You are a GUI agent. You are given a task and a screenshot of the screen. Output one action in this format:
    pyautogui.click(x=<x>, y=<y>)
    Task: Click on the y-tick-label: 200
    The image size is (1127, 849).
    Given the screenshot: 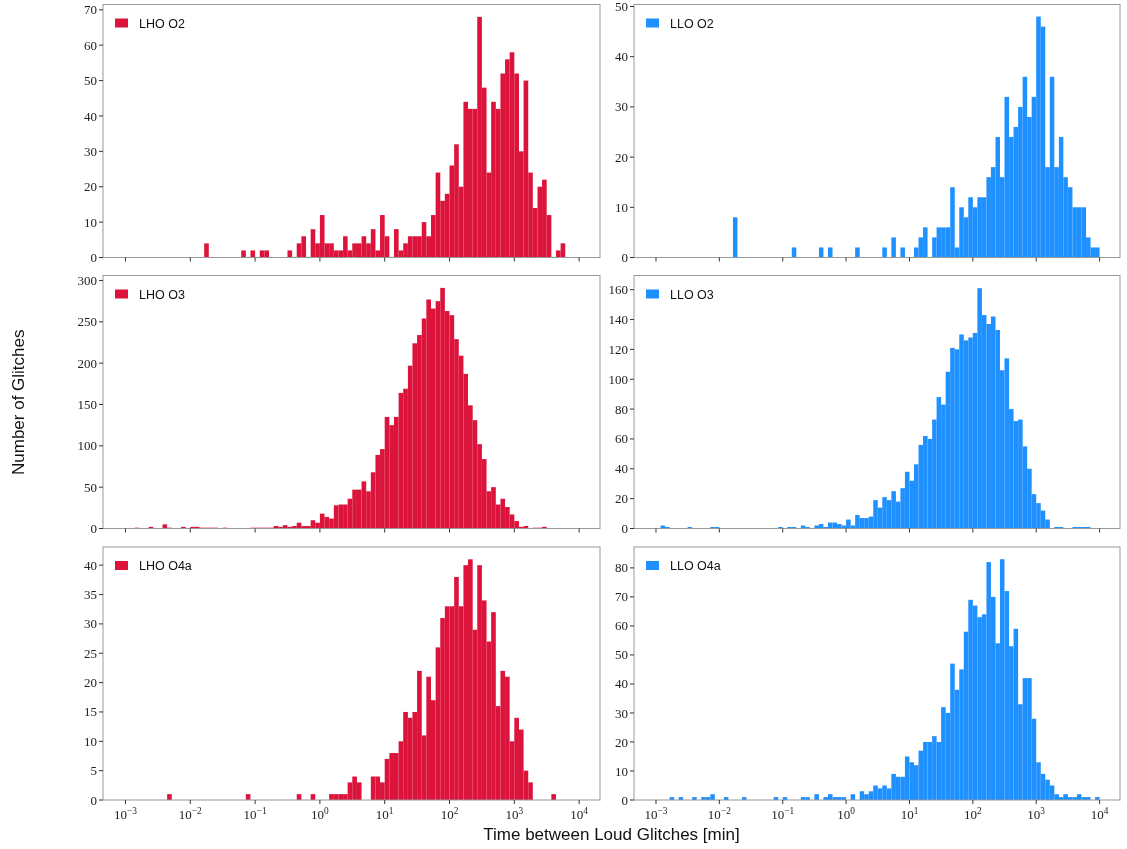 What is the action you would take?
    pyautogui.click(x=87, y=363)
    